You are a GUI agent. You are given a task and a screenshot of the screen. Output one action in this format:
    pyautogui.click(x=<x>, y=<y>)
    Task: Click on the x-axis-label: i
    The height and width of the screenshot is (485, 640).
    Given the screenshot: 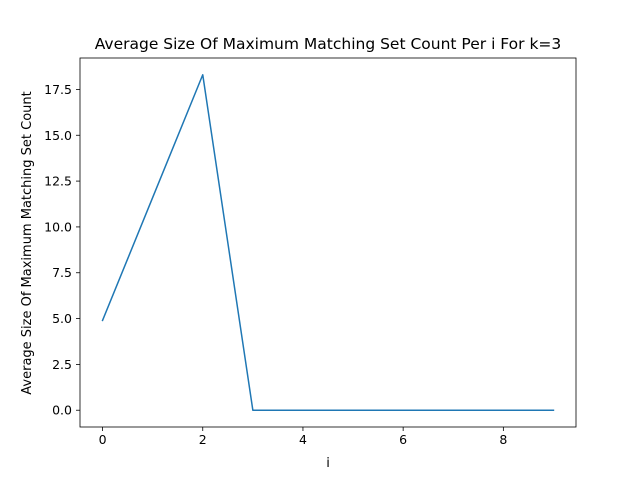 What is the action you would take?
    pyautogui.click(x=328, y=463)
    